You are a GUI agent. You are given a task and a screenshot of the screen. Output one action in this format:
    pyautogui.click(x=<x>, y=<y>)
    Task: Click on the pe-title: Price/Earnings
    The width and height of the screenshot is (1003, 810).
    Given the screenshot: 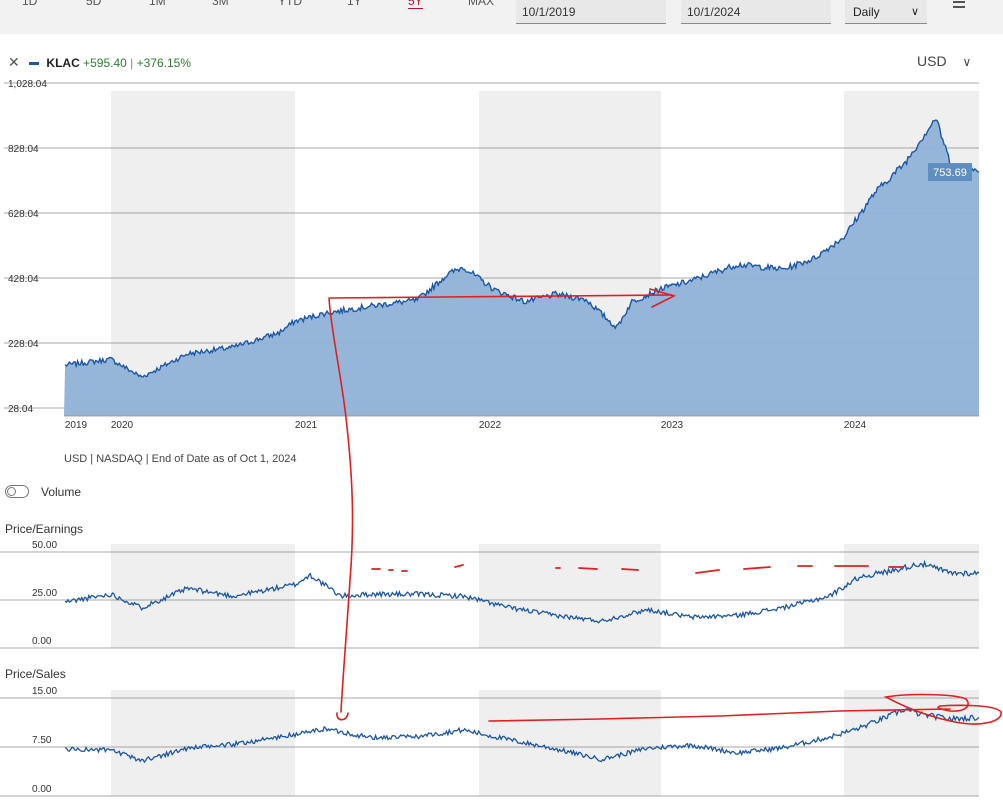 What is the action you would take?
    pyautogui.click(x=44, y=529)
    